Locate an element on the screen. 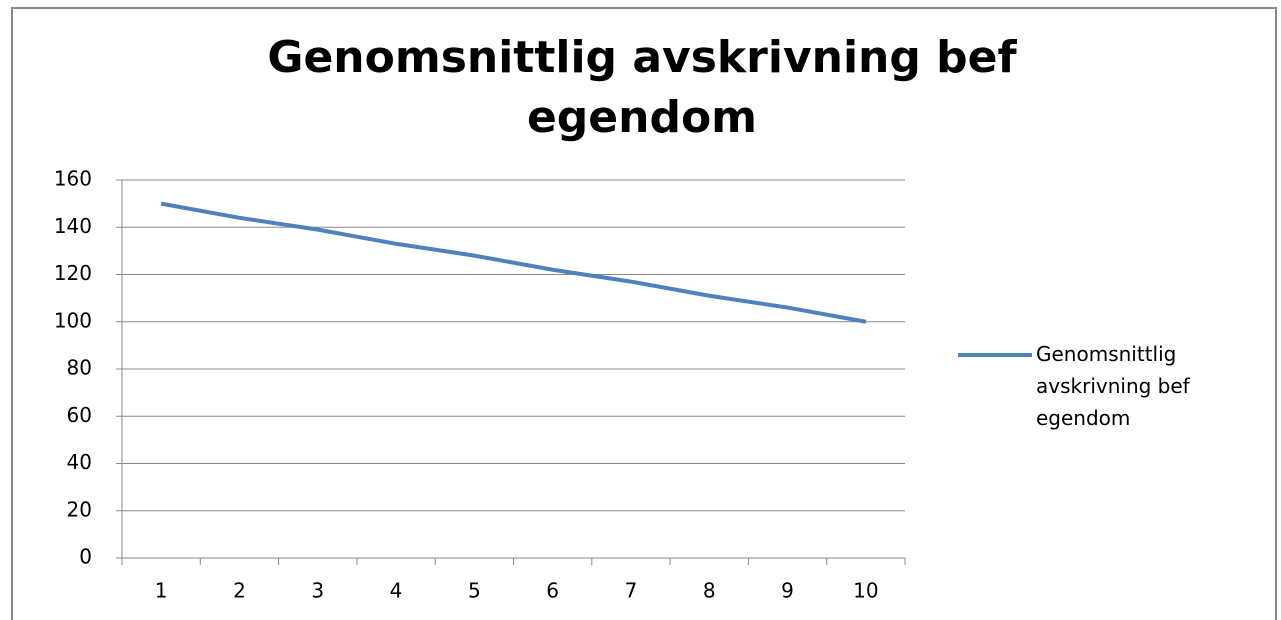 The height and width of the screenshot is (620, 1281). x-tick-label: 5 is located at coordinates (474, 591).